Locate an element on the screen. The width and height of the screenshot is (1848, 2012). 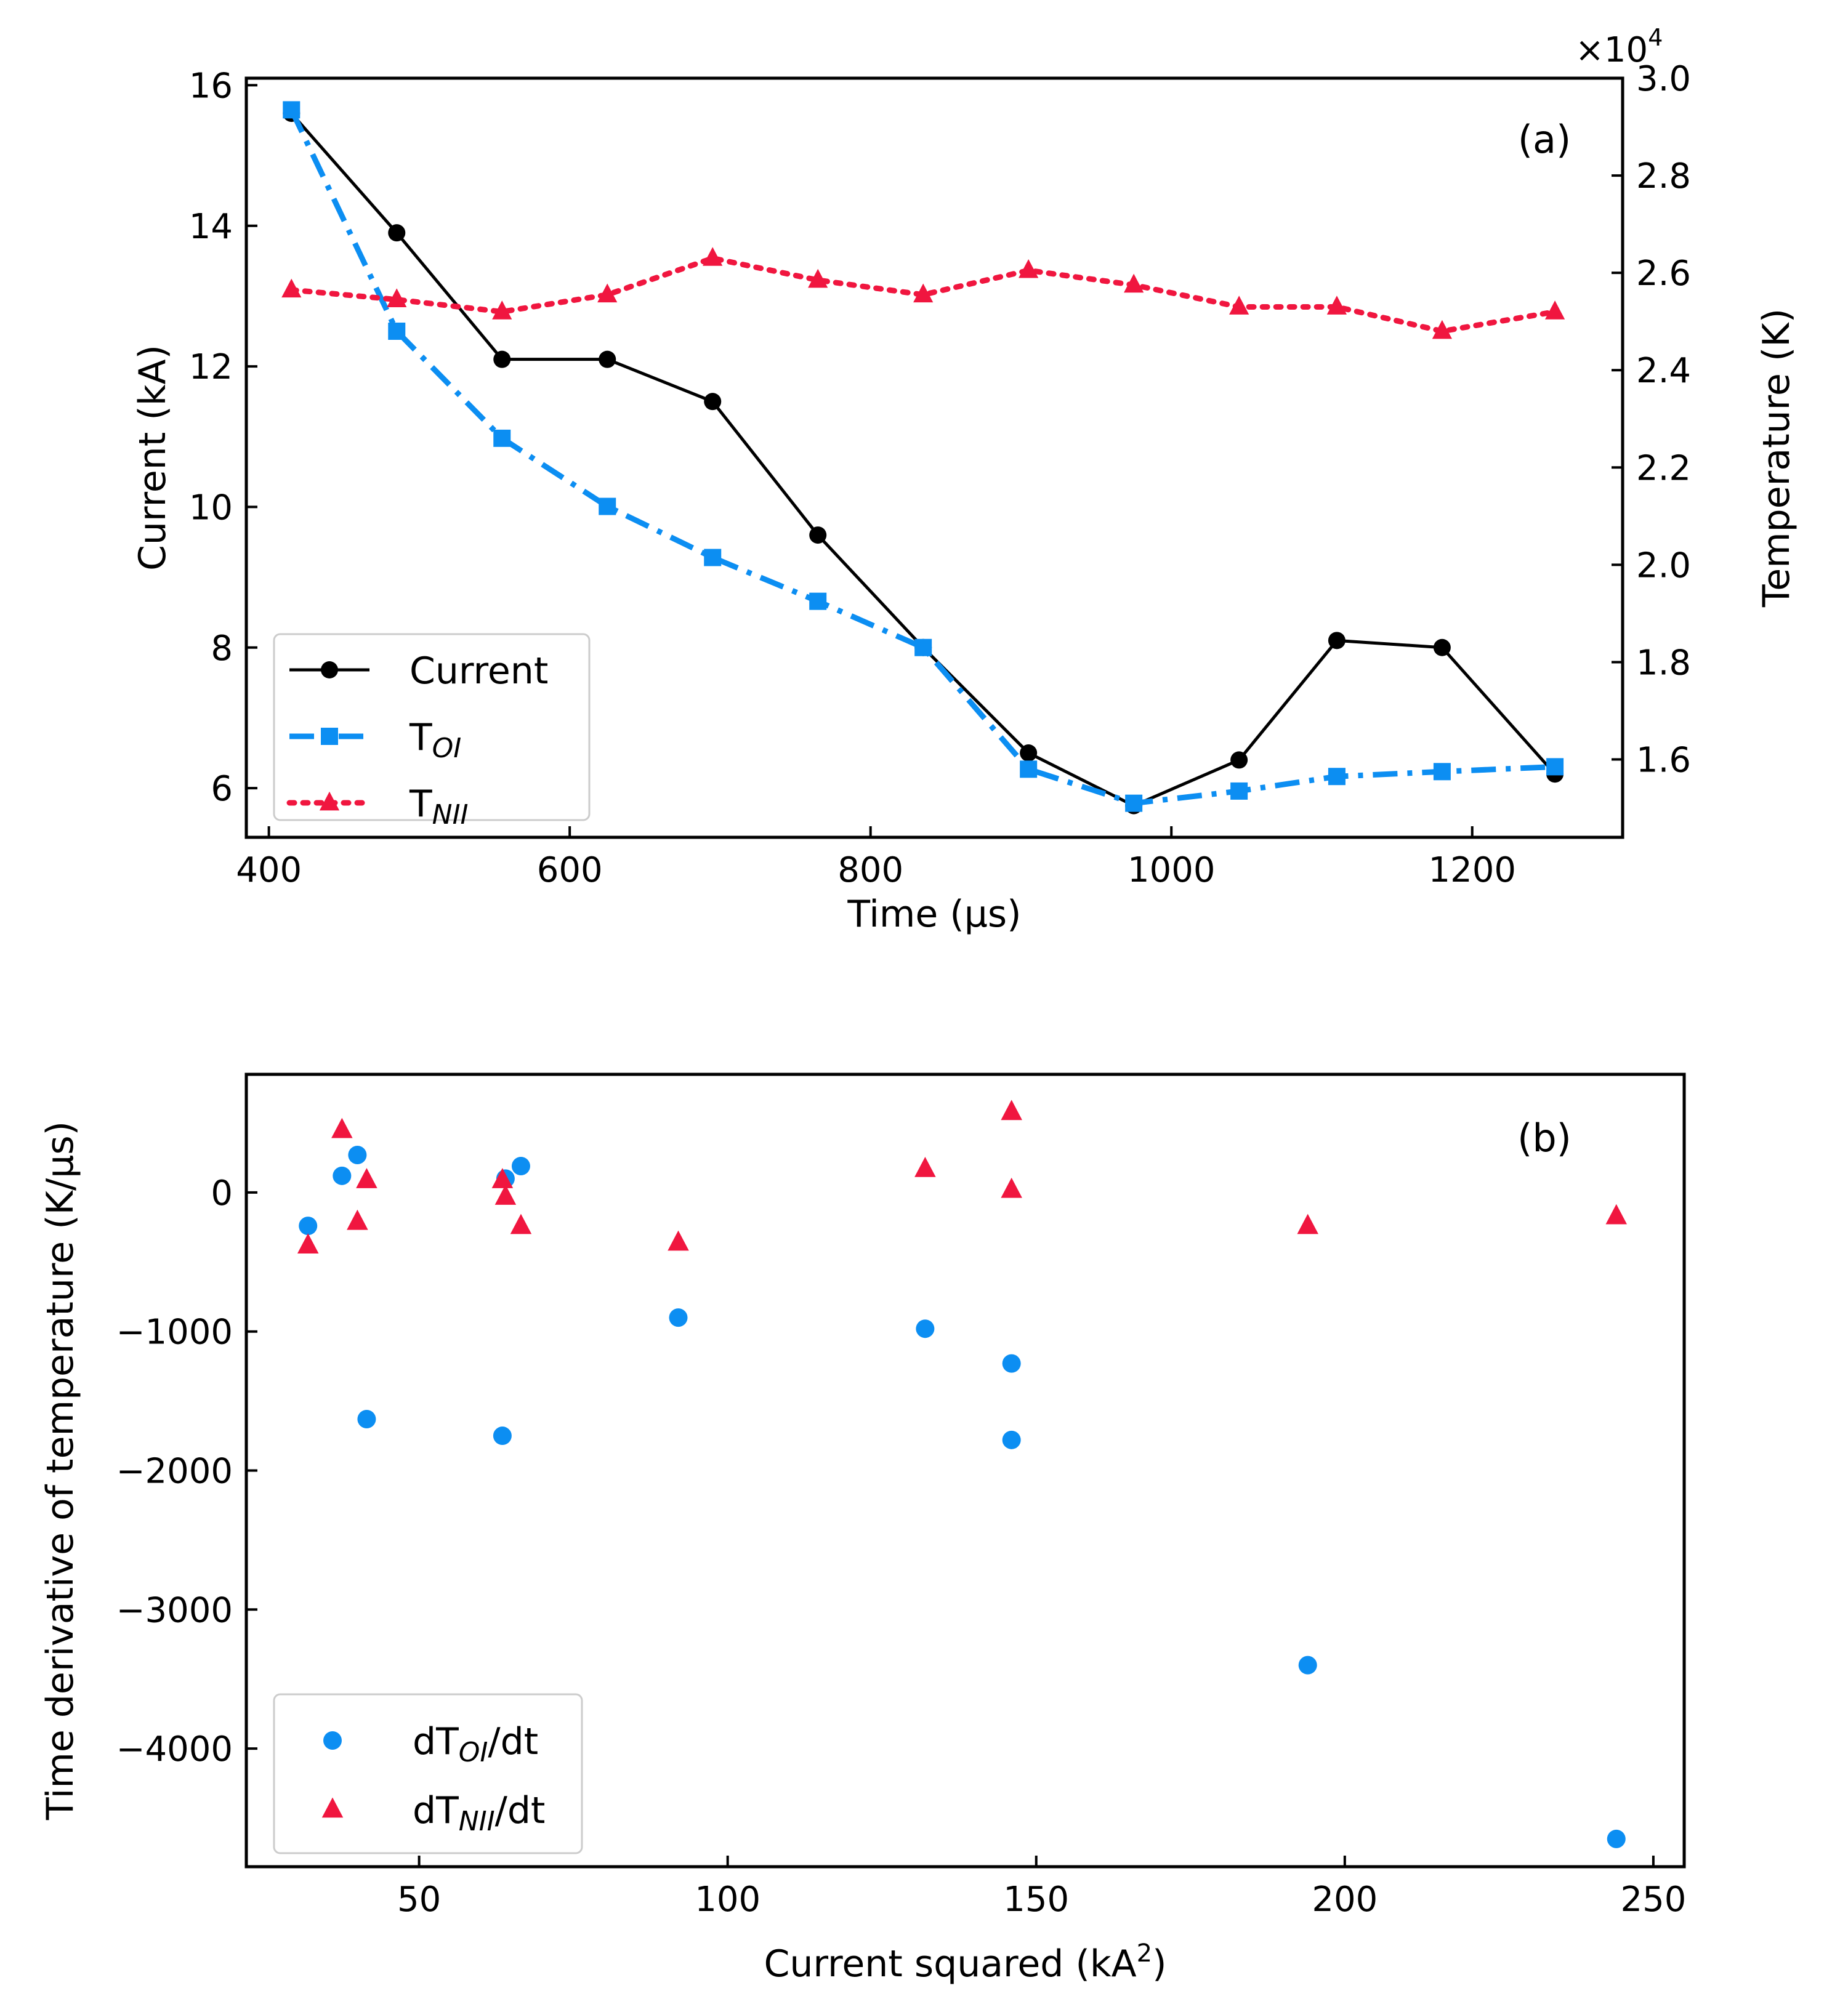
y-tick-label: 6 is located at coordinates (222, 789).